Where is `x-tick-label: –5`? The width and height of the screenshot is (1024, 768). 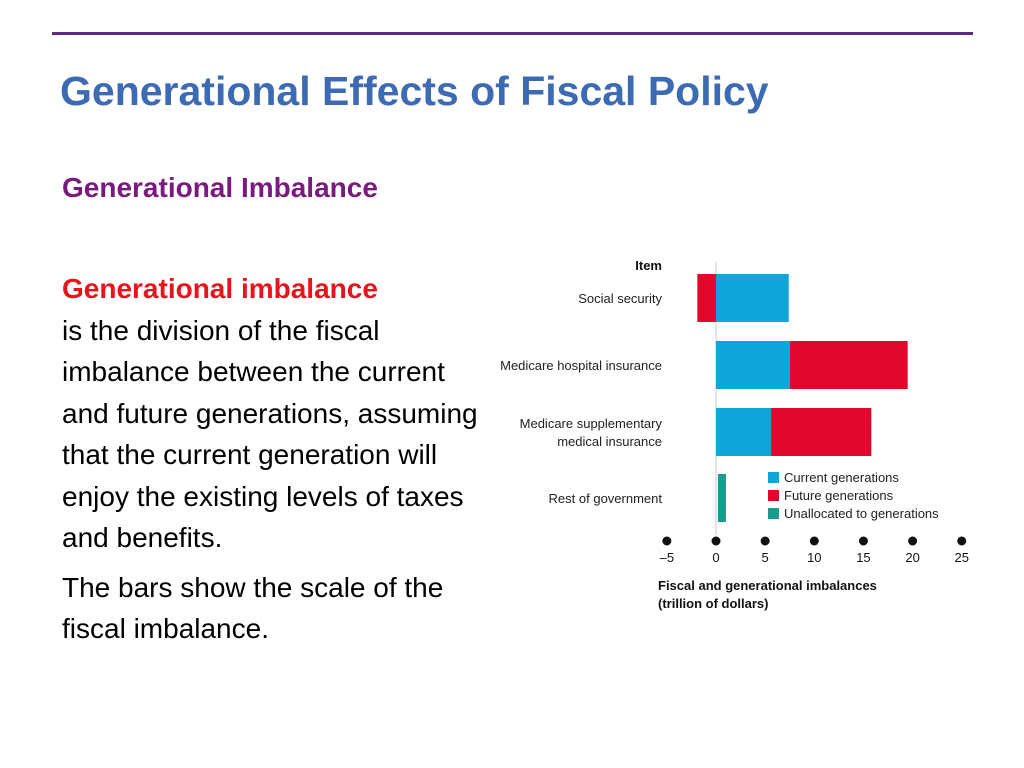 x-tick-label: –5 is located at coordinates (667, 557).